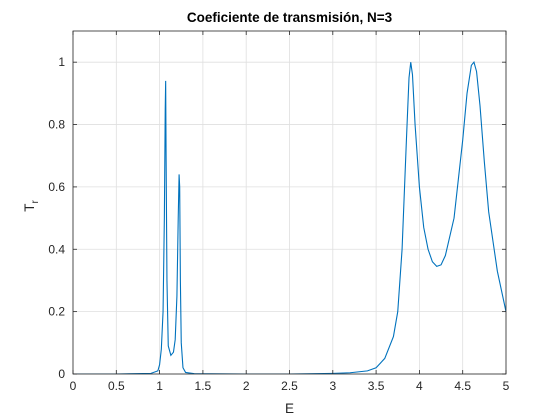 The width and height of the screenshot is (560, 420). I want to click on x-tick-label-1: 0.5, so click(116, 386).